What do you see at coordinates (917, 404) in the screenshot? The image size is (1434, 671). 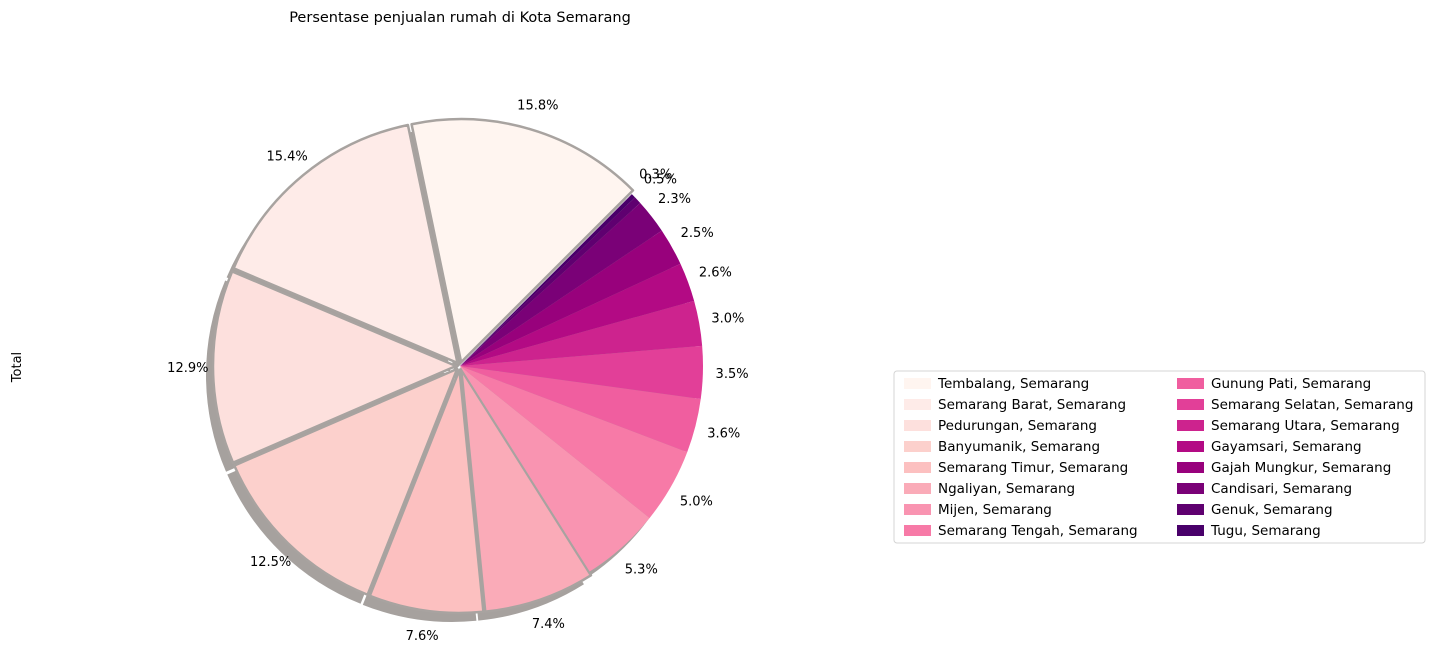 I see `legend-swatch-semarang-barat` at bounding box center [917, 404].